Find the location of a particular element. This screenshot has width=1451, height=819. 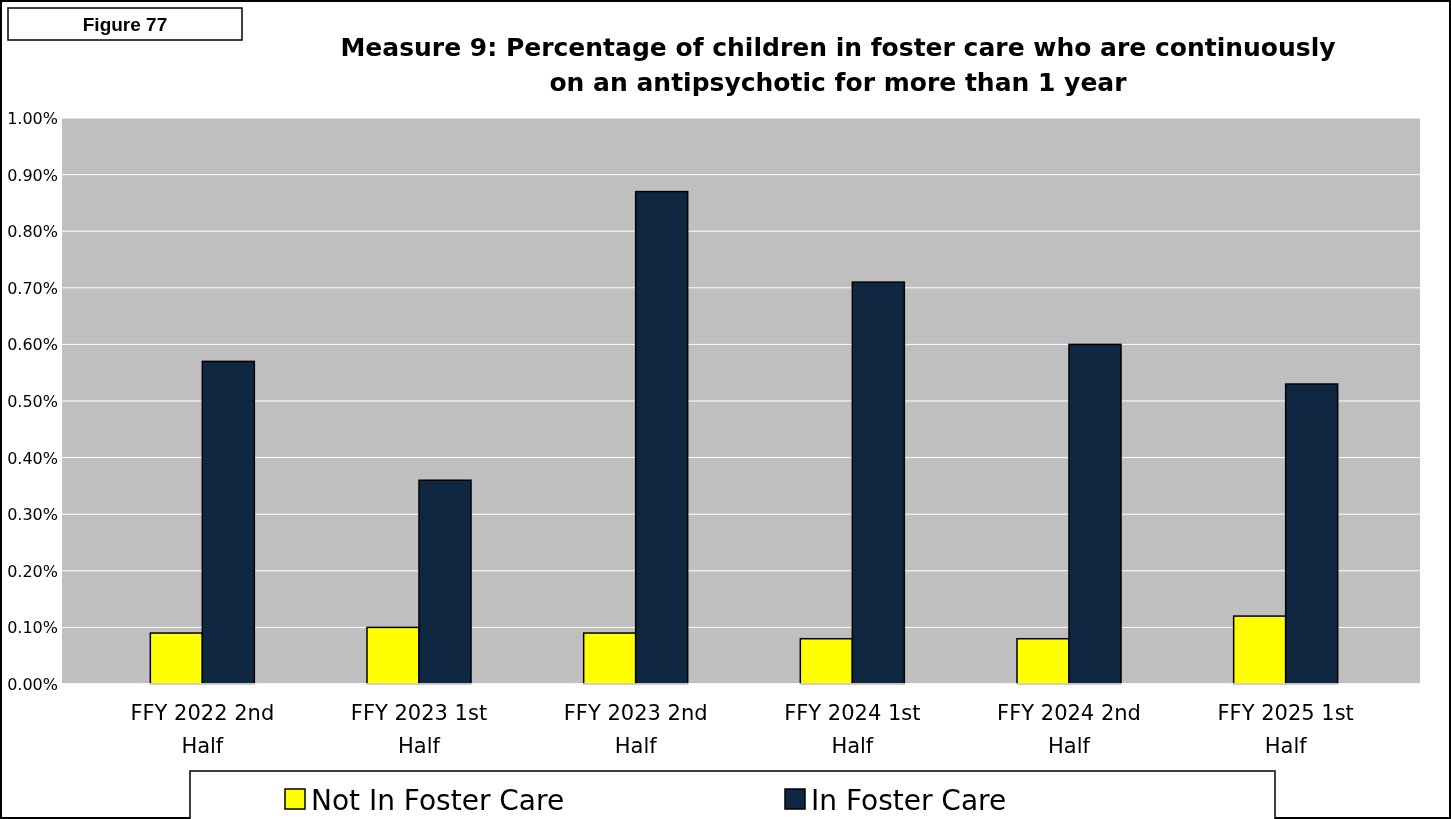

y-tick-label: 0.40% is located at coordinates (32, 458).